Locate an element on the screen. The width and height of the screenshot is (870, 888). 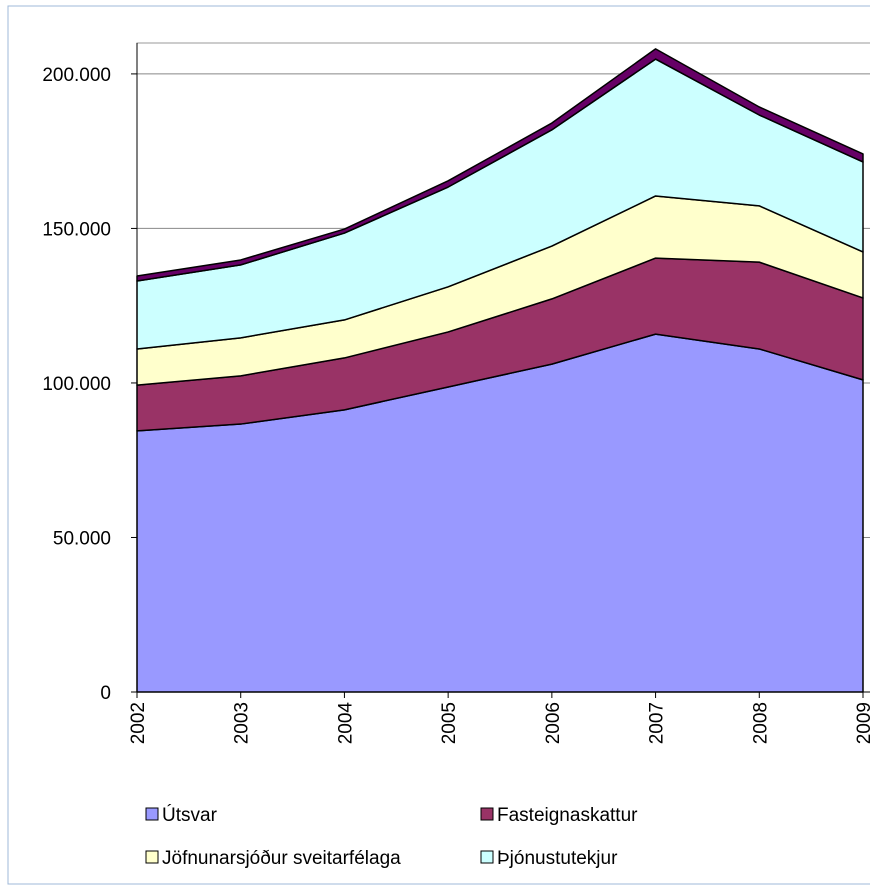
x-tick-label: 2008 is located at coordinates (760, 723).